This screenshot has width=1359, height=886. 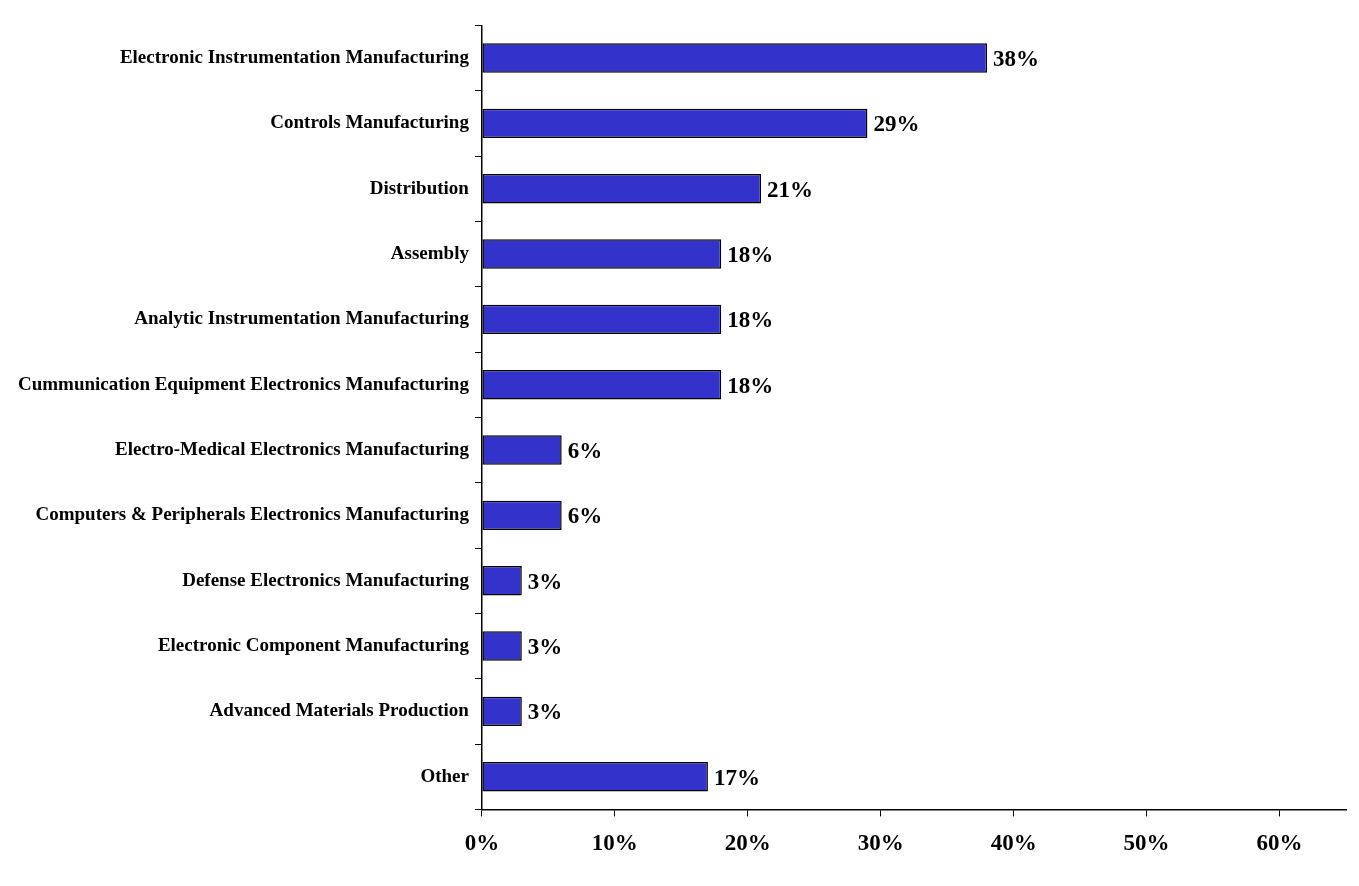 I want to click on y-tick-label: Controls Manufacturing, so click(x=370, y=122).